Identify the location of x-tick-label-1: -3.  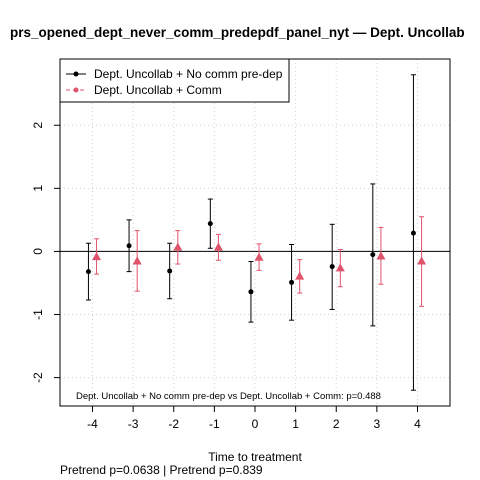
(133, 424).